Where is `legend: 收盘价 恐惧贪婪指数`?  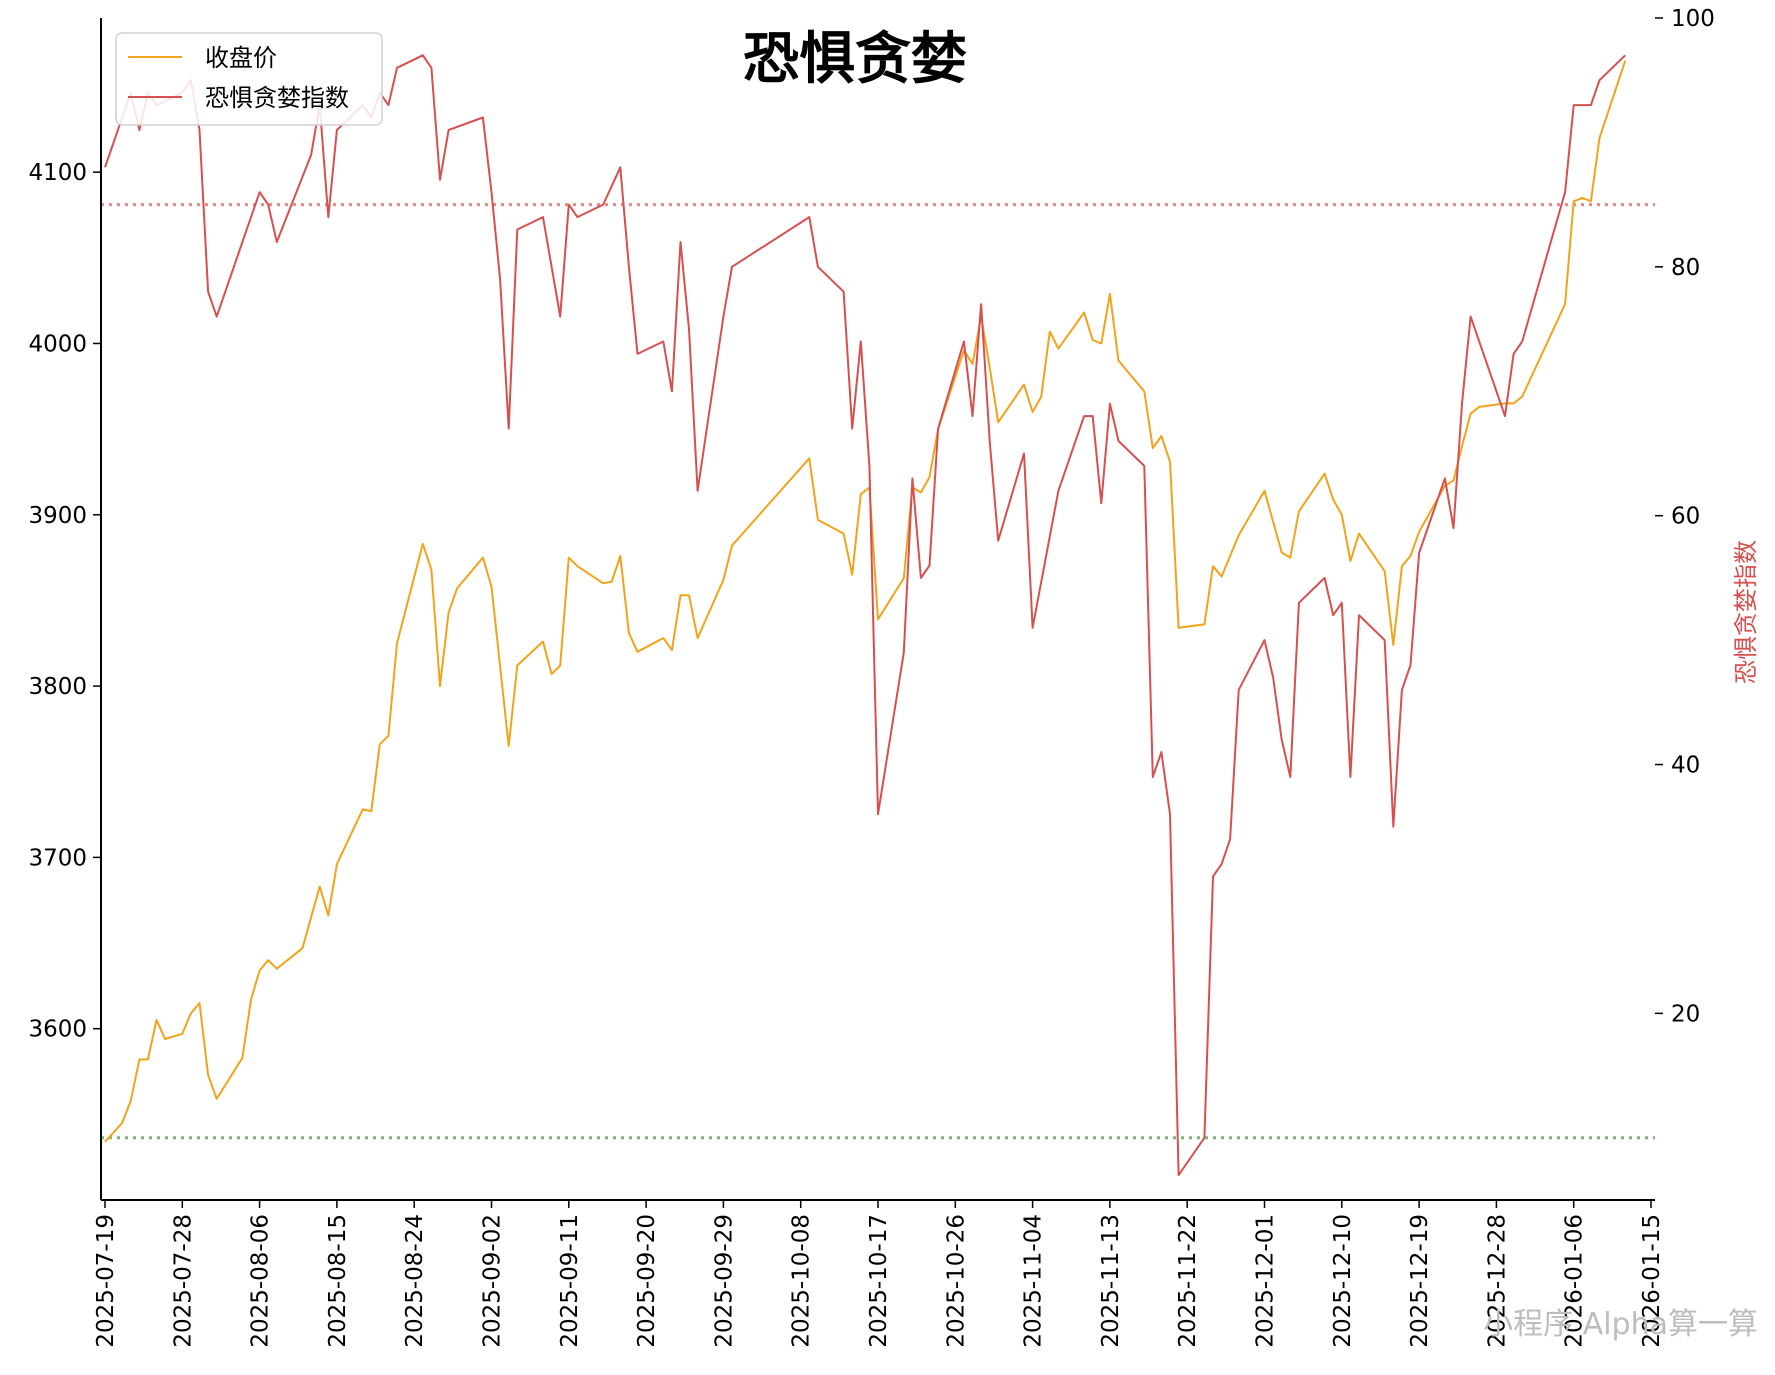 legend: 收盘价 恐惧贪婪指数 is located at coordinates (249, 79).